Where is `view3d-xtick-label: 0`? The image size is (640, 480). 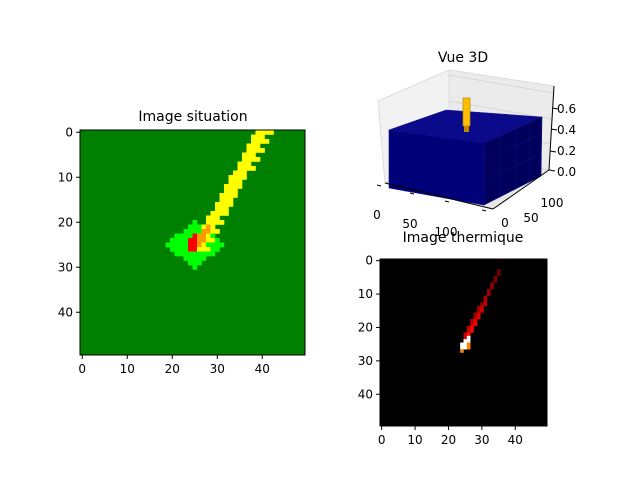
view3d-xtick-label: 0 is located at coordinates (377, 215).